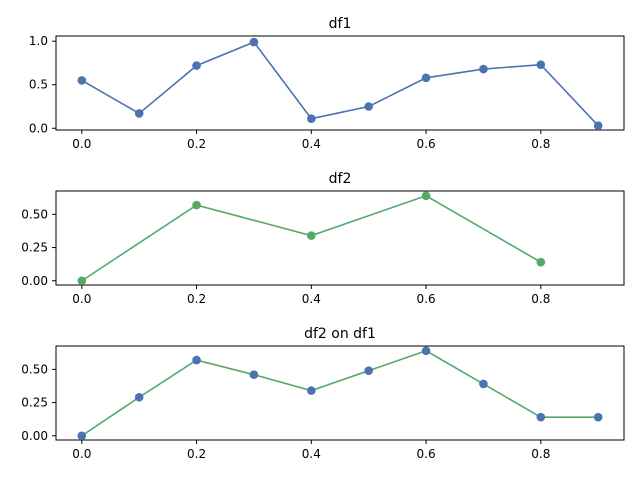 This screenshot has height=480, width=640. Describe the element at coordinates (38, 85) in the screenshot. I see `y-tick-label: 0.5` at that location.